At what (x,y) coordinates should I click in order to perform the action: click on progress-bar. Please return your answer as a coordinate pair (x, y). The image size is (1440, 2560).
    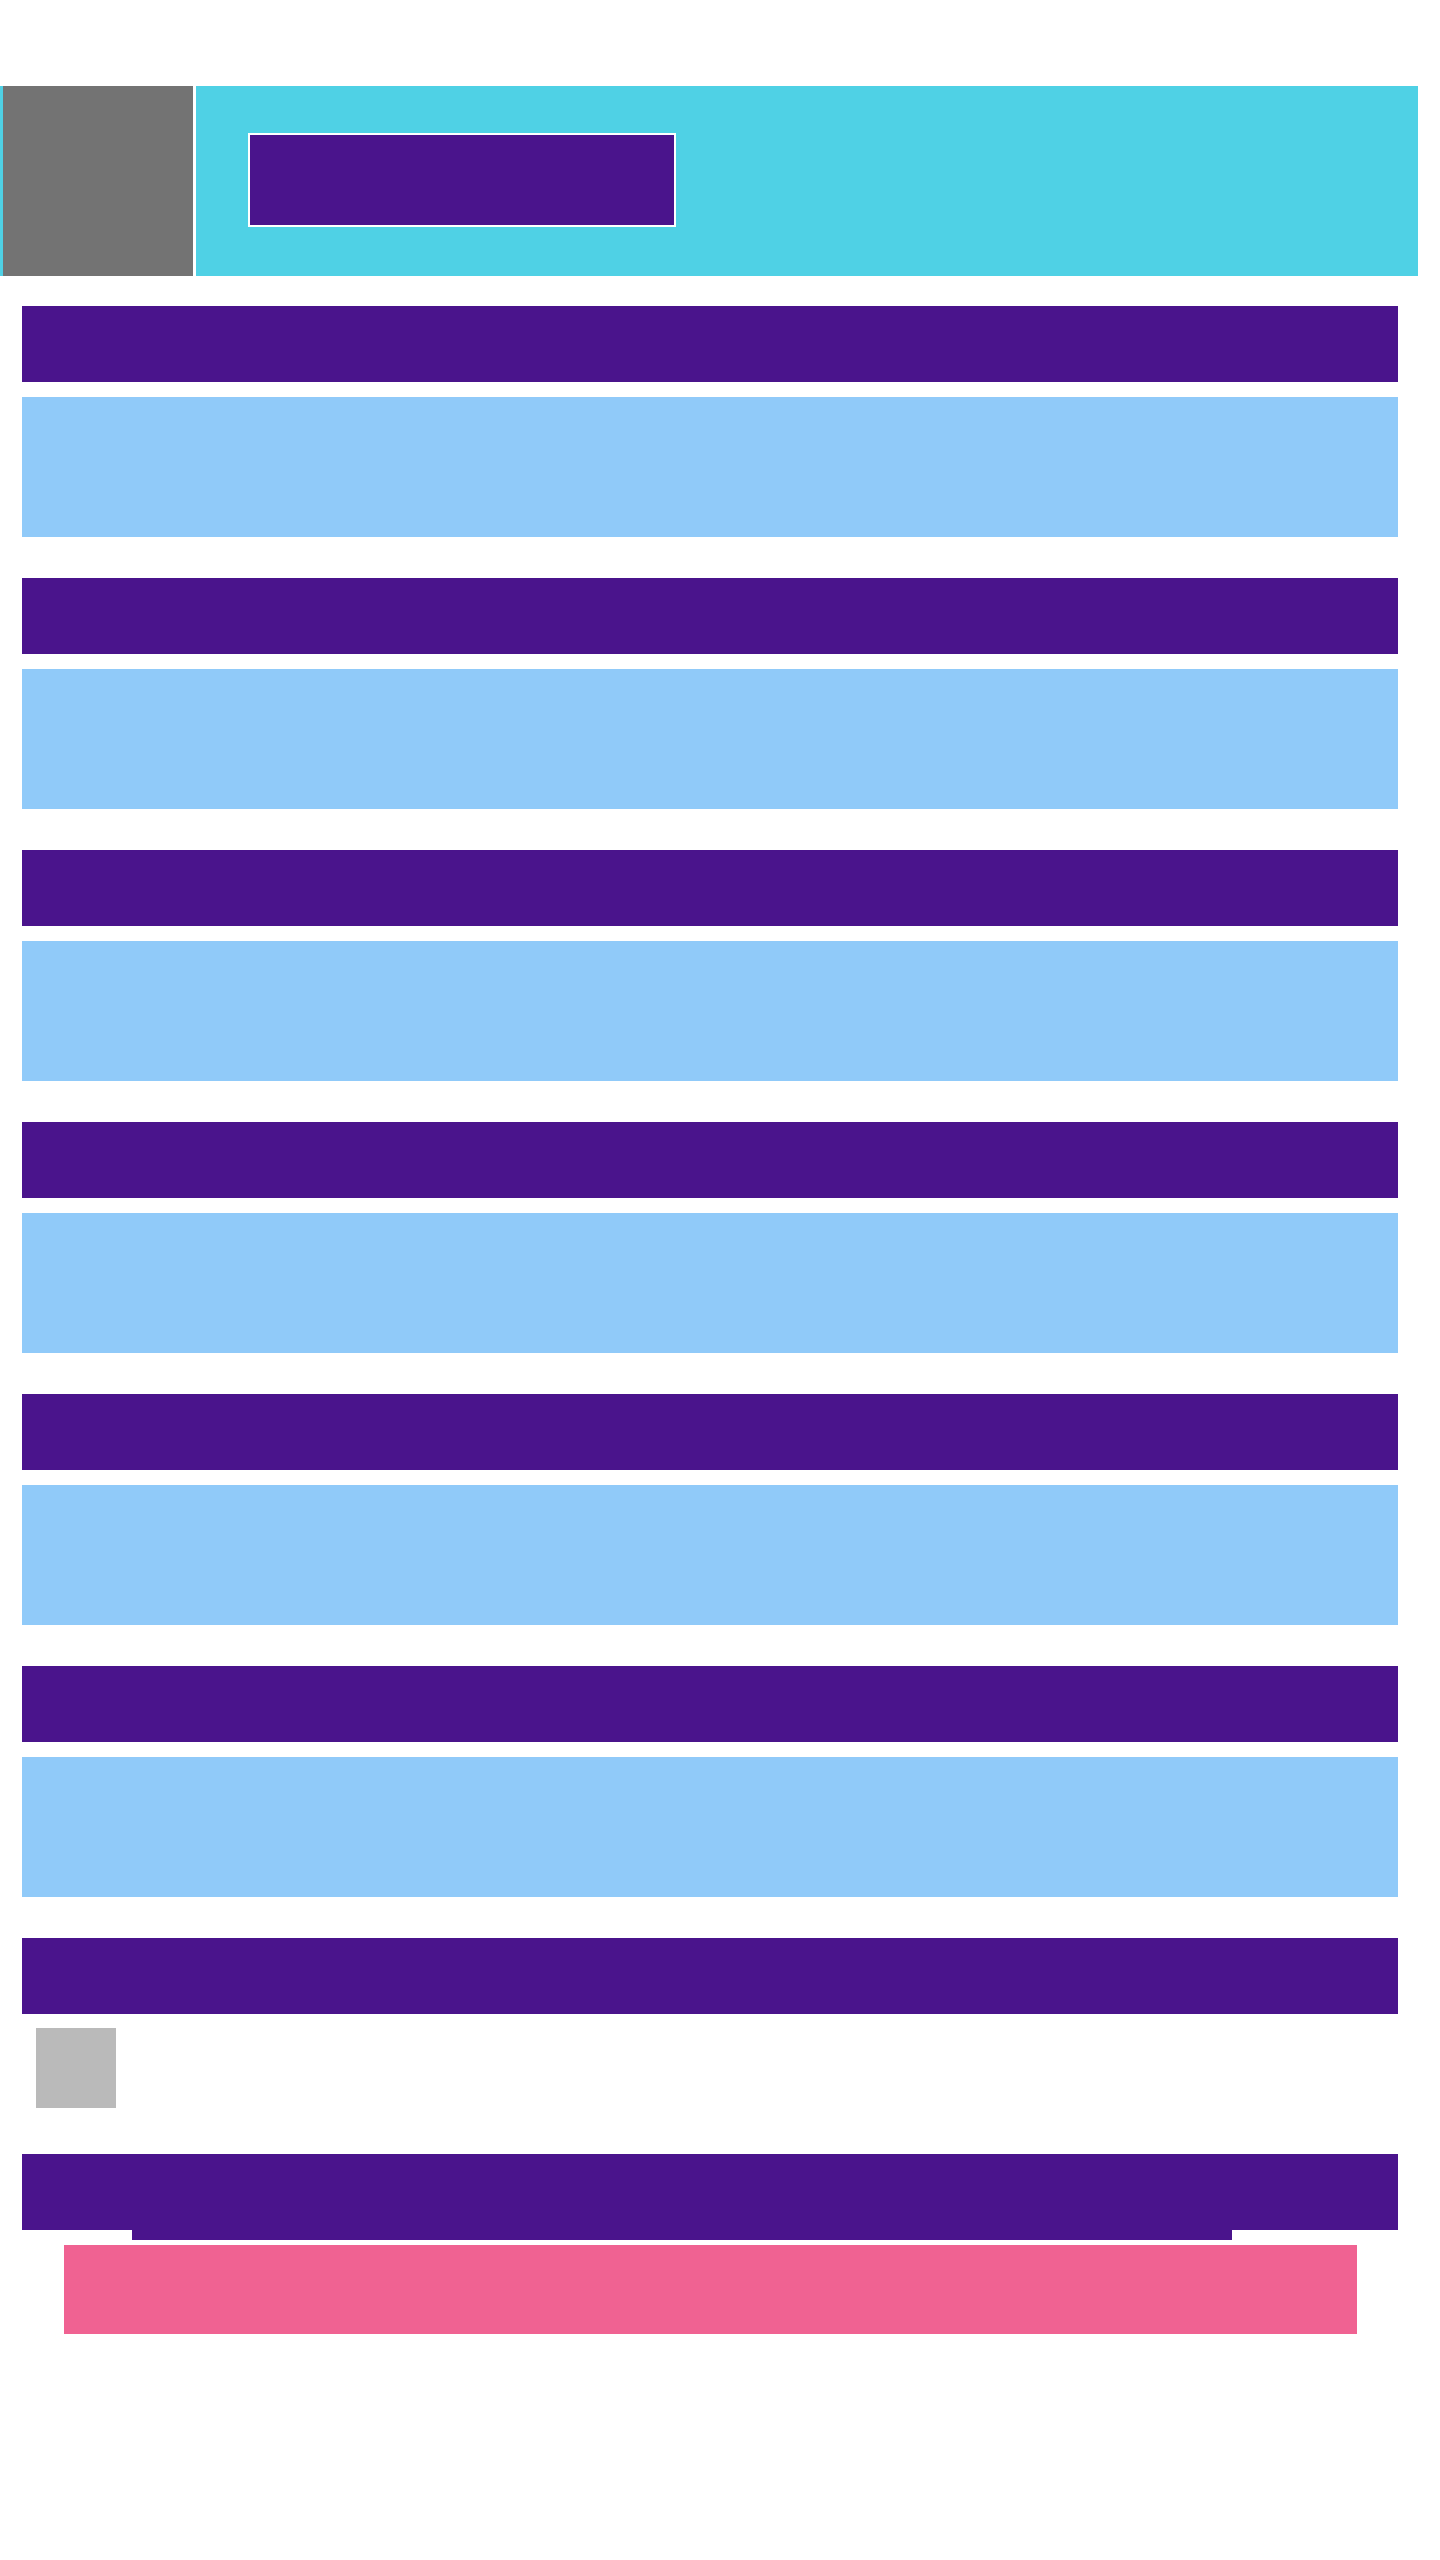
    Looking at the image, I should click on (682, 2235).